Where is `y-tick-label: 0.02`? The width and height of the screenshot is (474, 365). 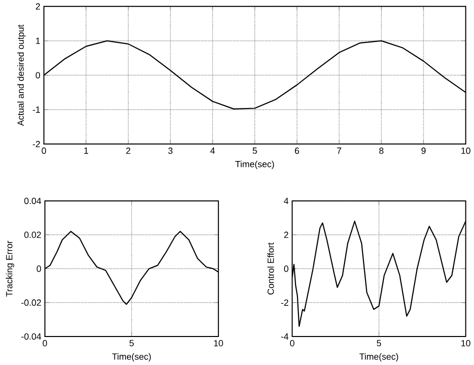
y-tick-label: 0.02 is located at coordinates (32, 235).